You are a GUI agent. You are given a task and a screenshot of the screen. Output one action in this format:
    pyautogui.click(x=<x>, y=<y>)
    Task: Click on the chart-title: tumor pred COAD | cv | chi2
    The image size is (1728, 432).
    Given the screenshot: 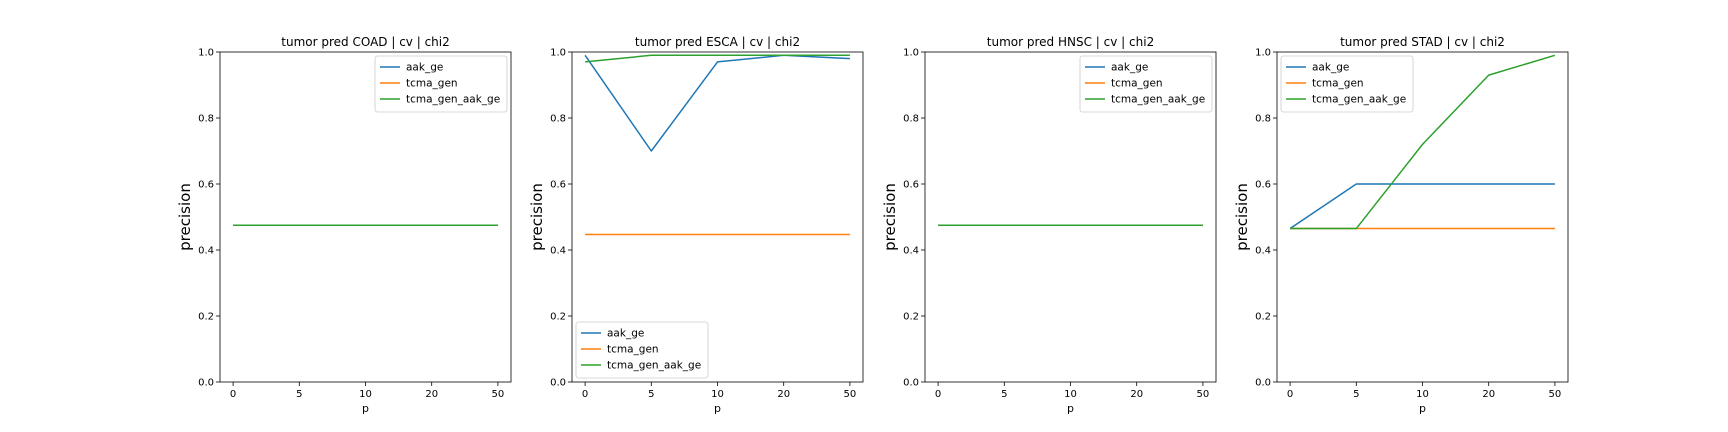 What is the action you would take?
    pyautogui.click(x=365, y=42)
    